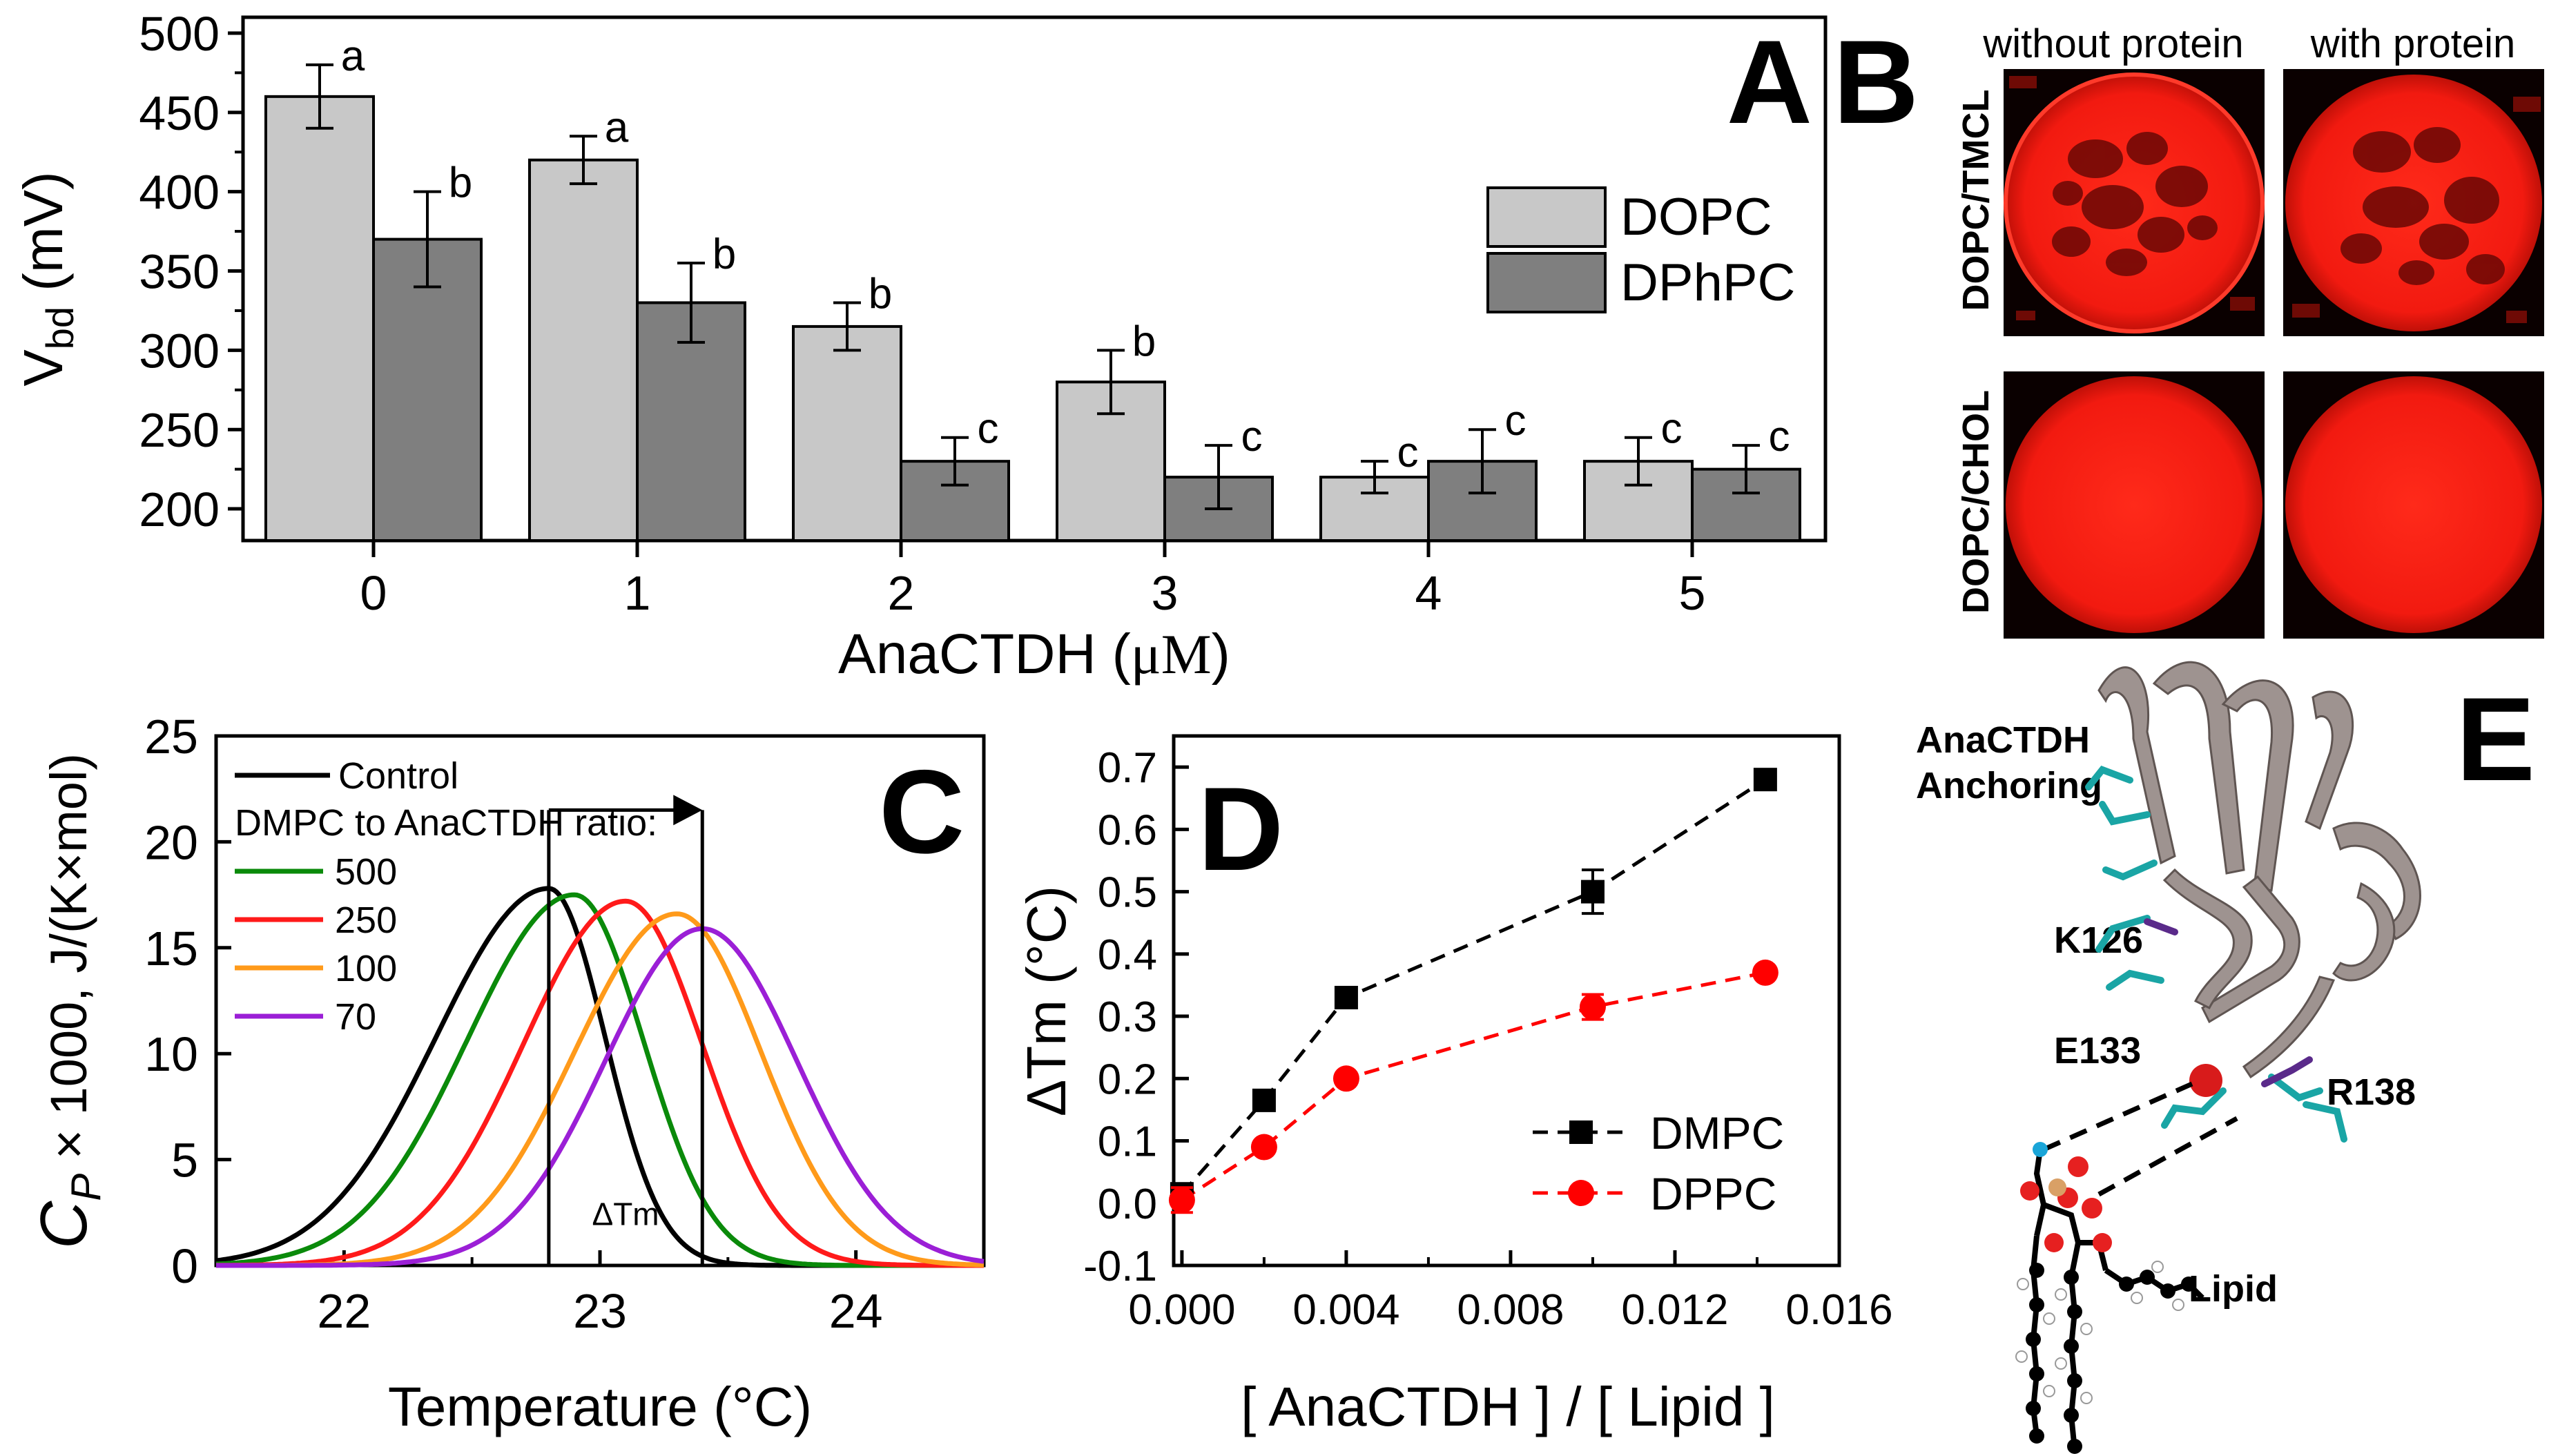 This screenshot has height=1456, width=2549. I want to click on legend-label-dopc: DOPC, so click(1696, 217).